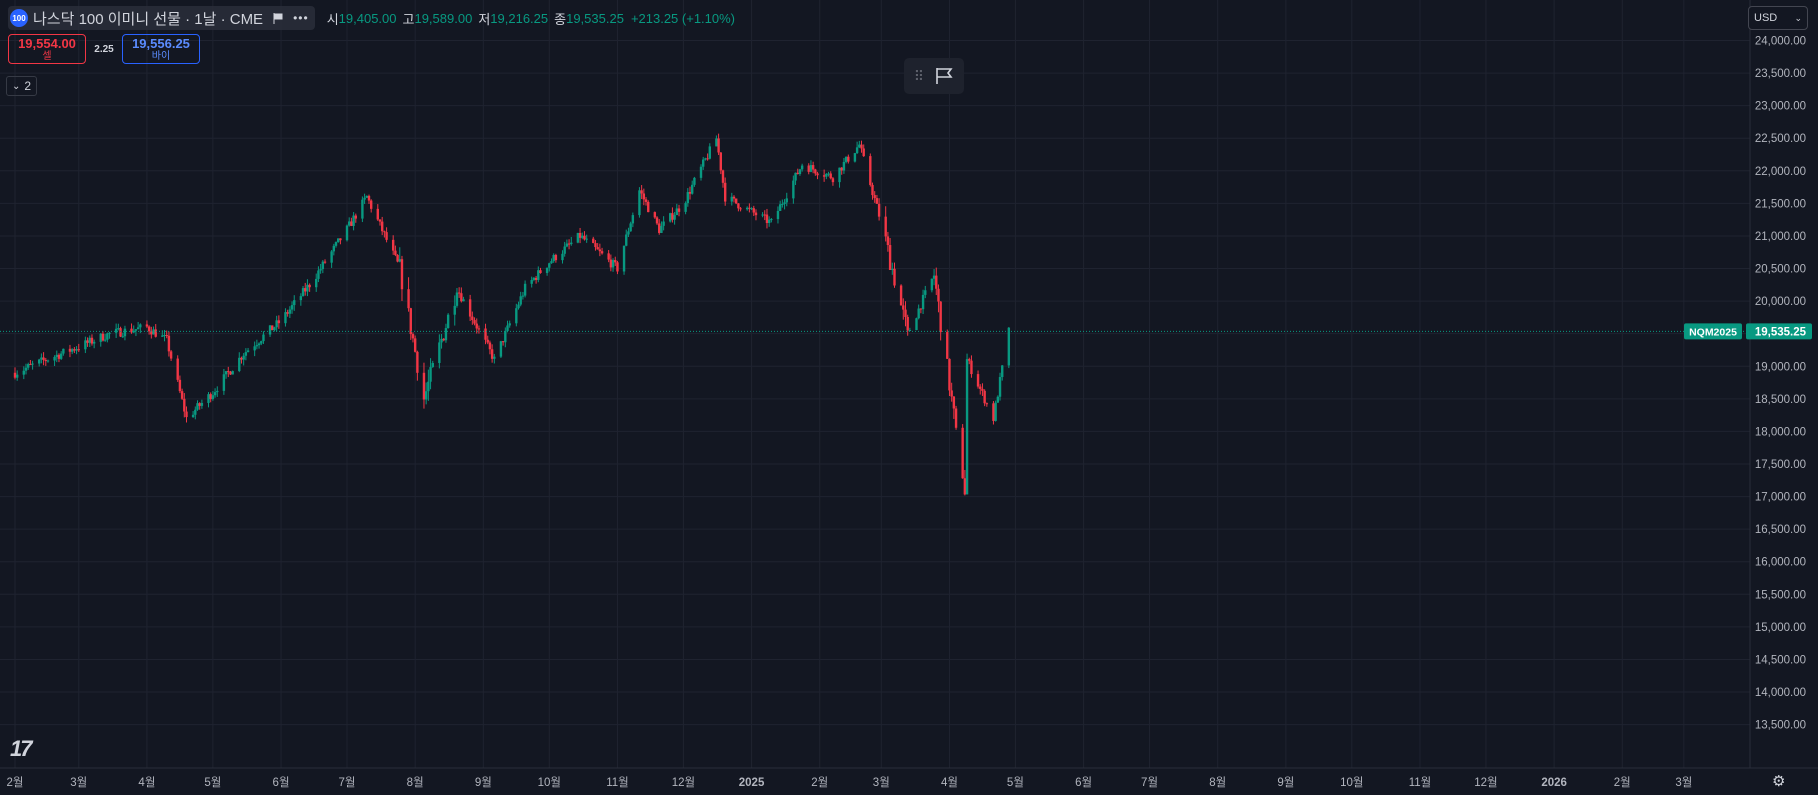  What do you see at coordinates (161, 49) in the screenshot?
I see `buy-button: 19,556.25 바이` at bounding box center [161, 49].